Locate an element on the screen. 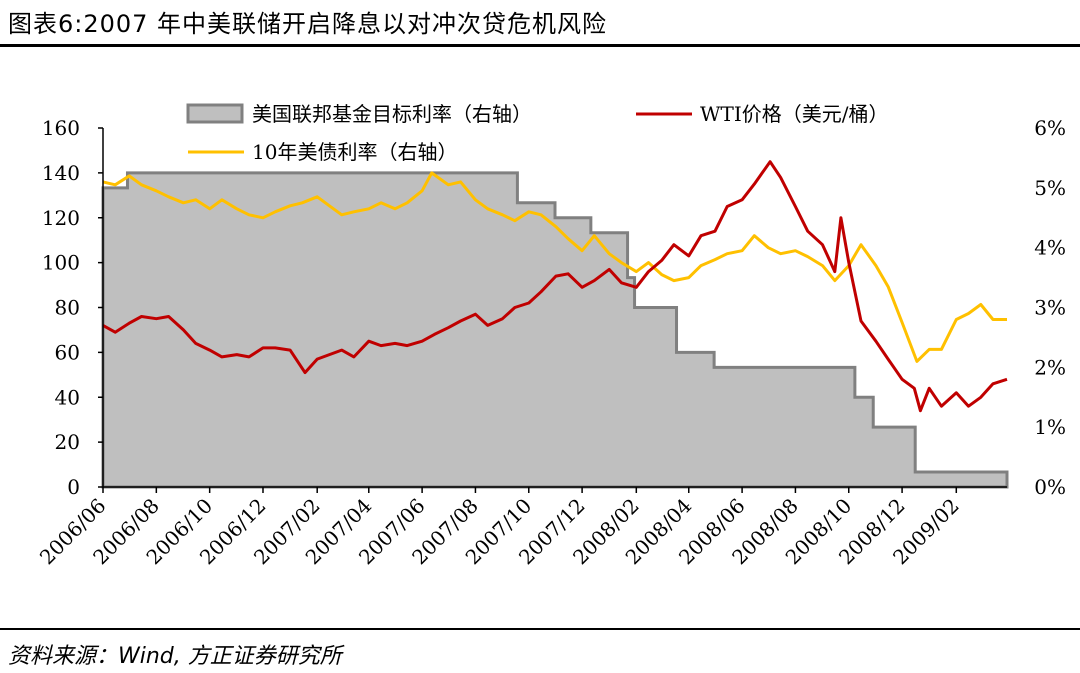  y-left-tick-label: 20 is located at coordinates (67, 442).